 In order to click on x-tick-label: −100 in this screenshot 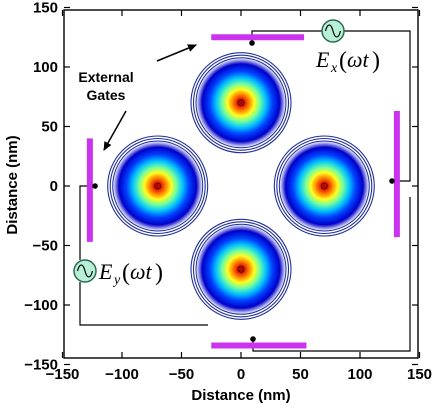, I will do `click(122, 374)`.